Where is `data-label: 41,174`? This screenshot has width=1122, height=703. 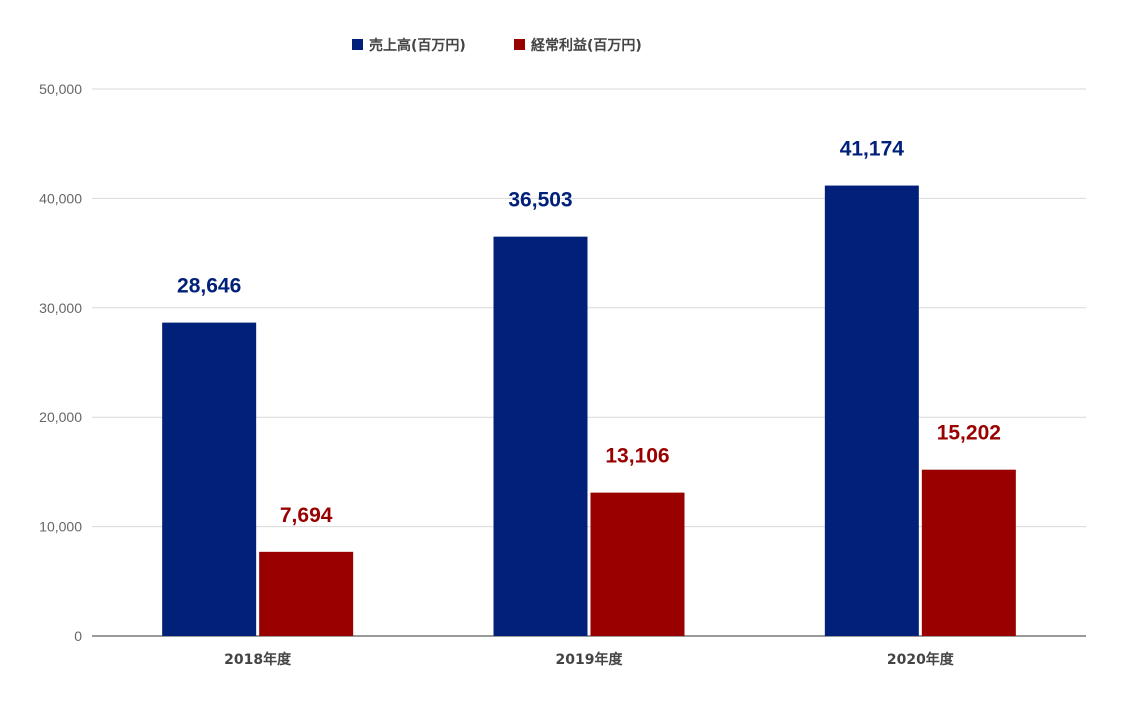
data-label: 41,174 is located at coordinates (872, 149).